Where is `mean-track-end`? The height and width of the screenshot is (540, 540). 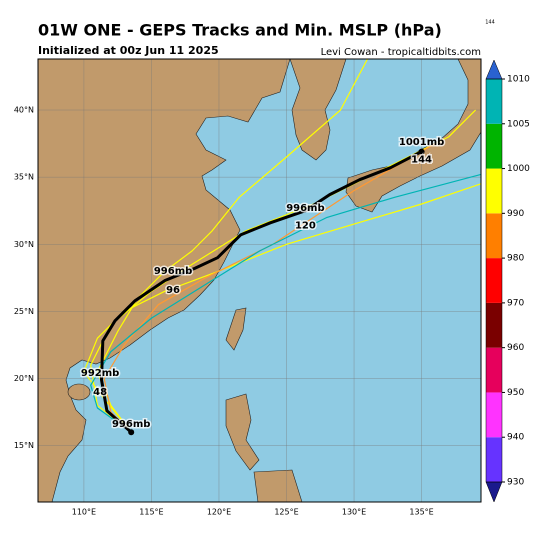 mean-track-end is located at coordinates (421, 151).